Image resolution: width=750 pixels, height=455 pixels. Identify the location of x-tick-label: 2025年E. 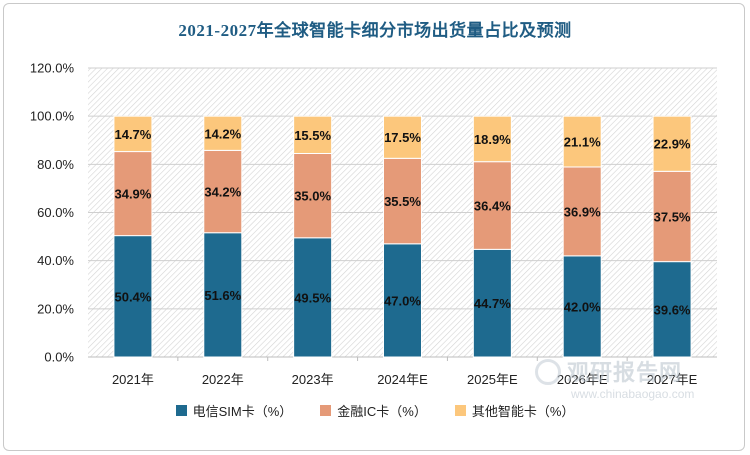
(492, 379).